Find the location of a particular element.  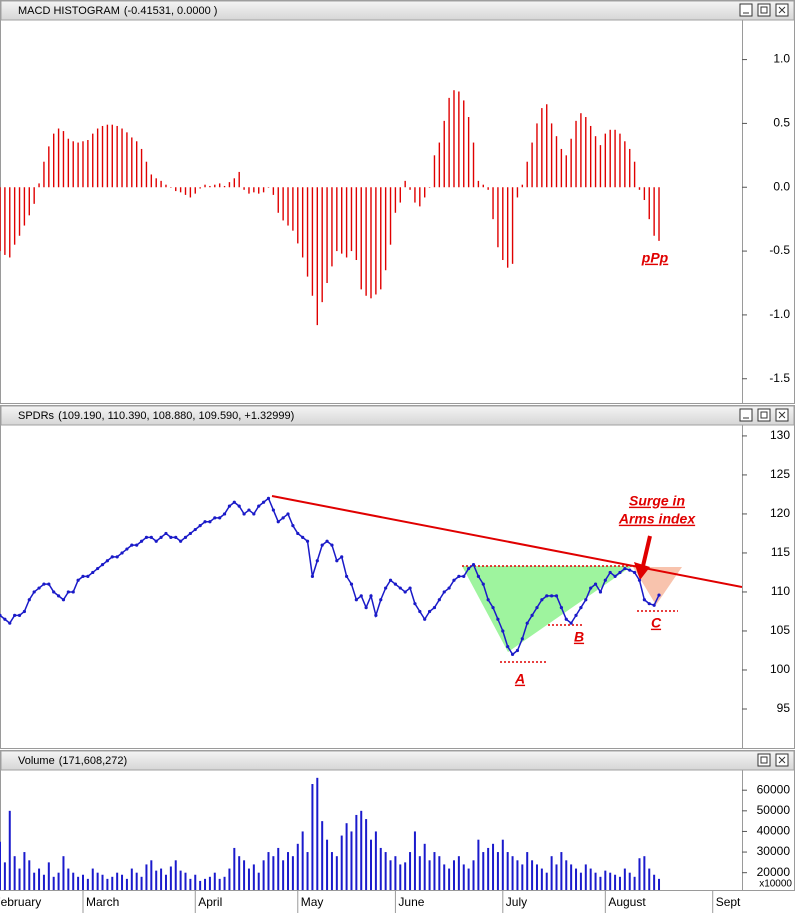

x-tick-label: July is located at coordinates (516, 902).